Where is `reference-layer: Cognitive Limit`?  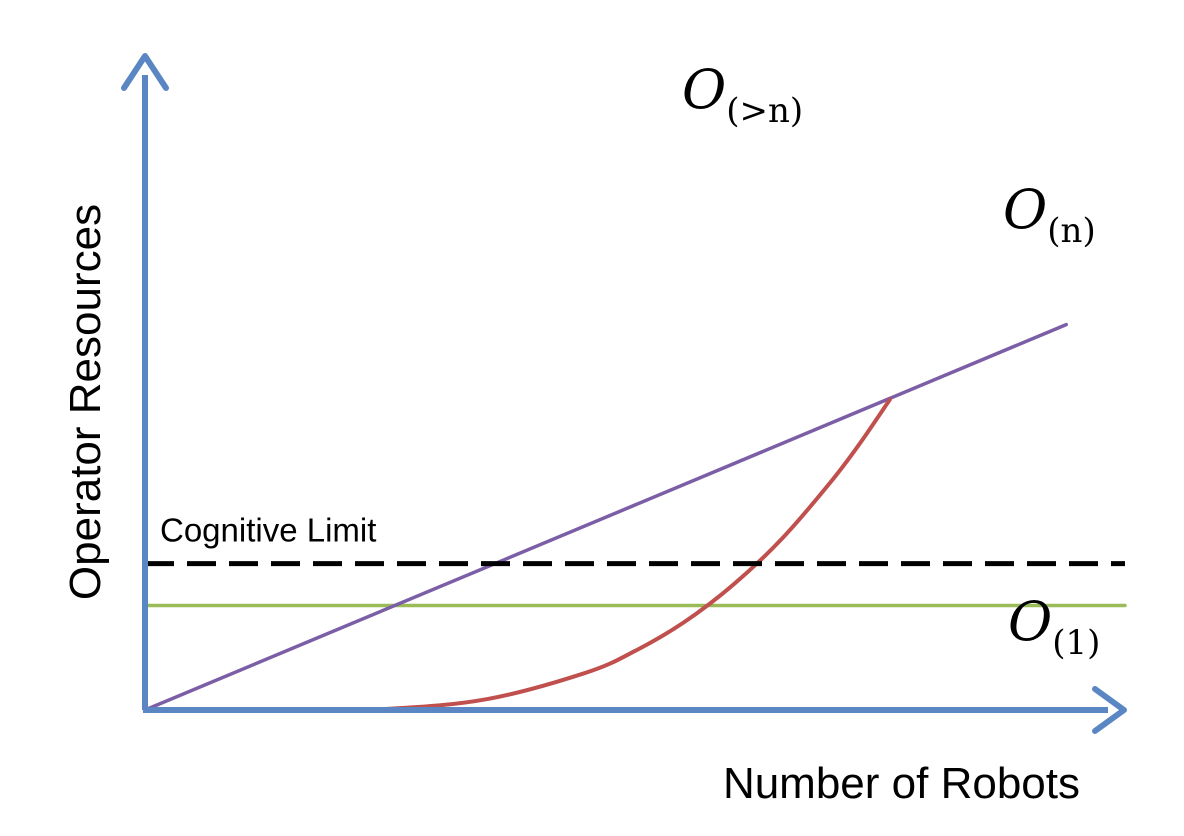 reference-layer: Cognitive Limit is located at coordinates (635, 539).